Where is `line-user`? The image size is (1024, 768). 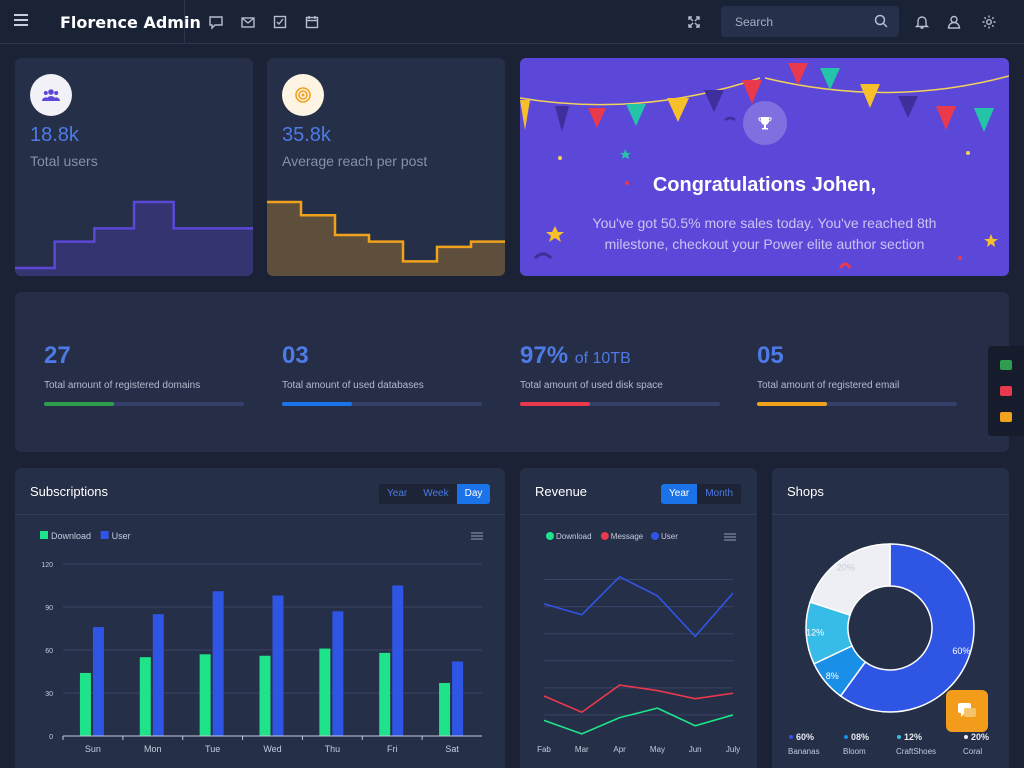
line-user is located at coordinates (638, 606).